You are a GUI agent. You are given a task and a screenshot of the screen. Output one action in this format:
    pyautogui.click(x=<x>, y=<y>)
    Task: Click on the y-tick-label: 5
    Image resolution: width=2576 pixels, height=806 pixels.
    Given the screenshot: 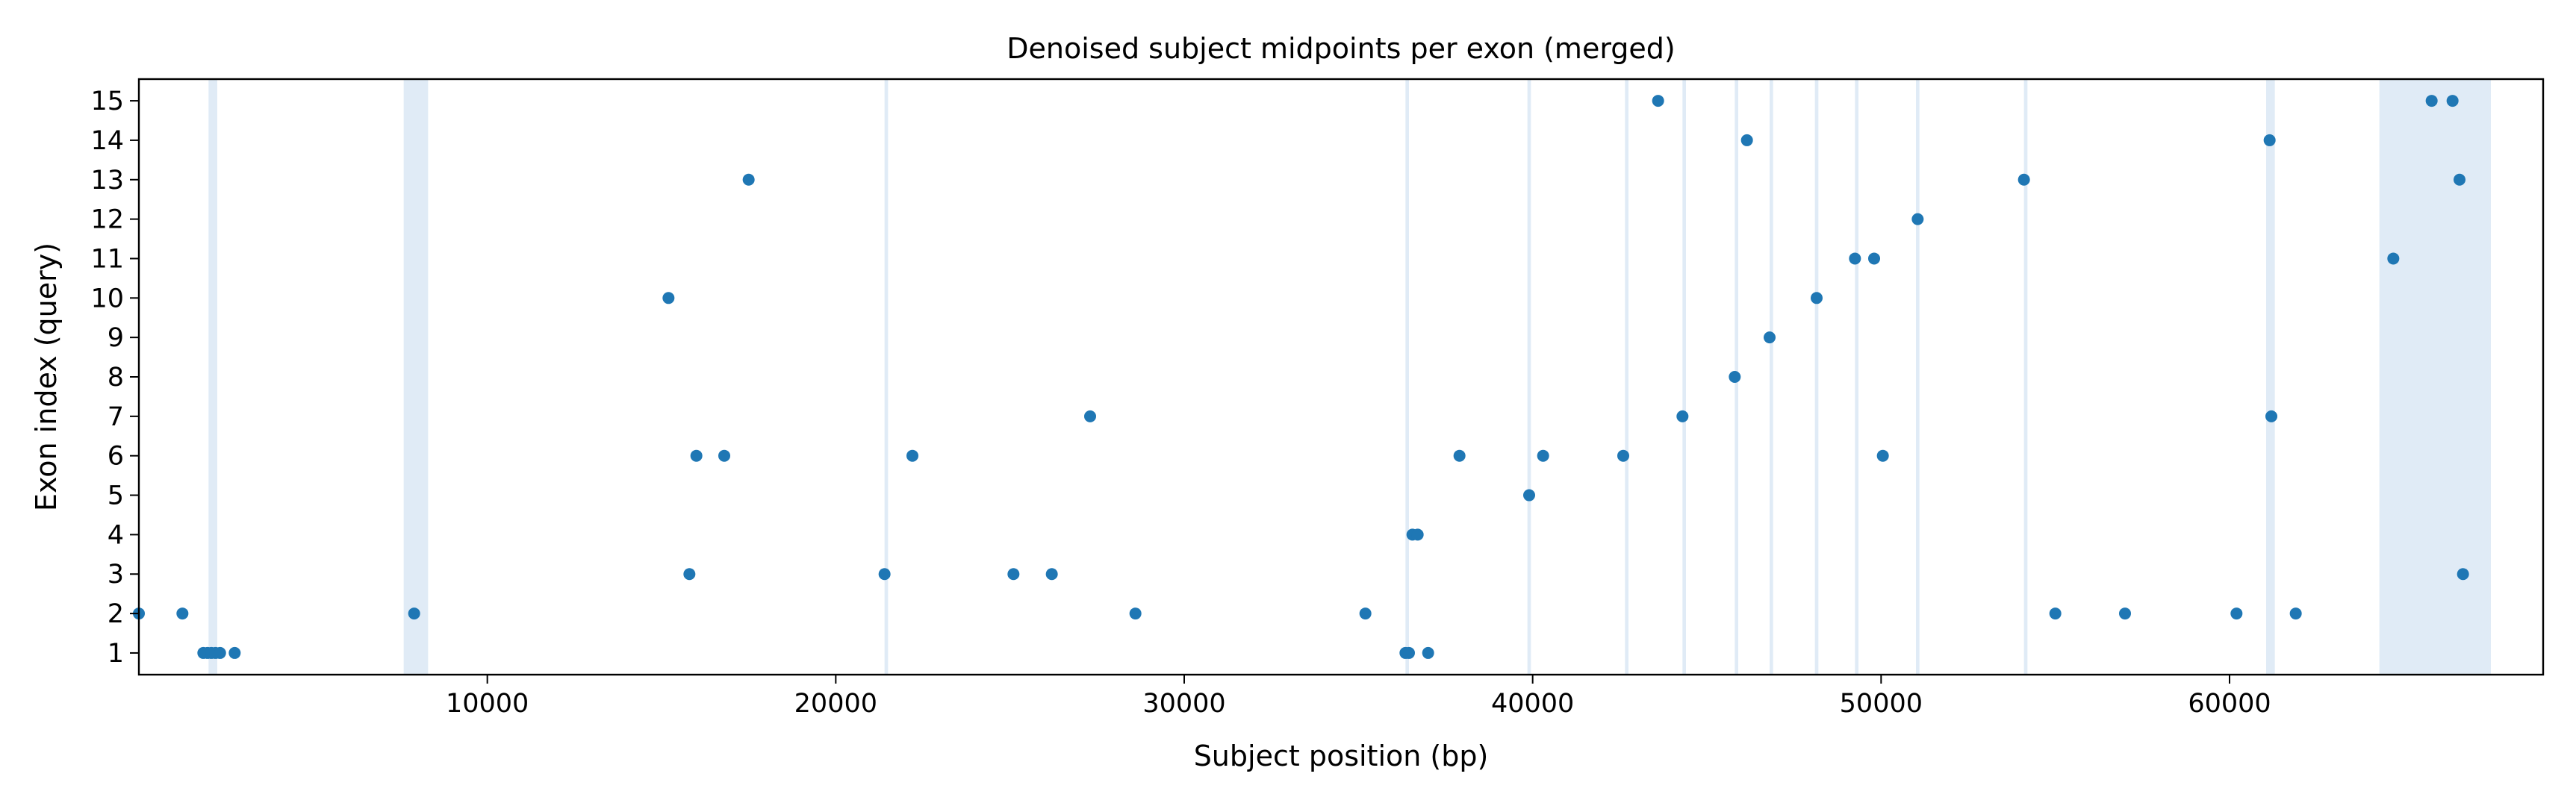 What is the action you would take?
    pyautogui.click(x=116, y=496)
    